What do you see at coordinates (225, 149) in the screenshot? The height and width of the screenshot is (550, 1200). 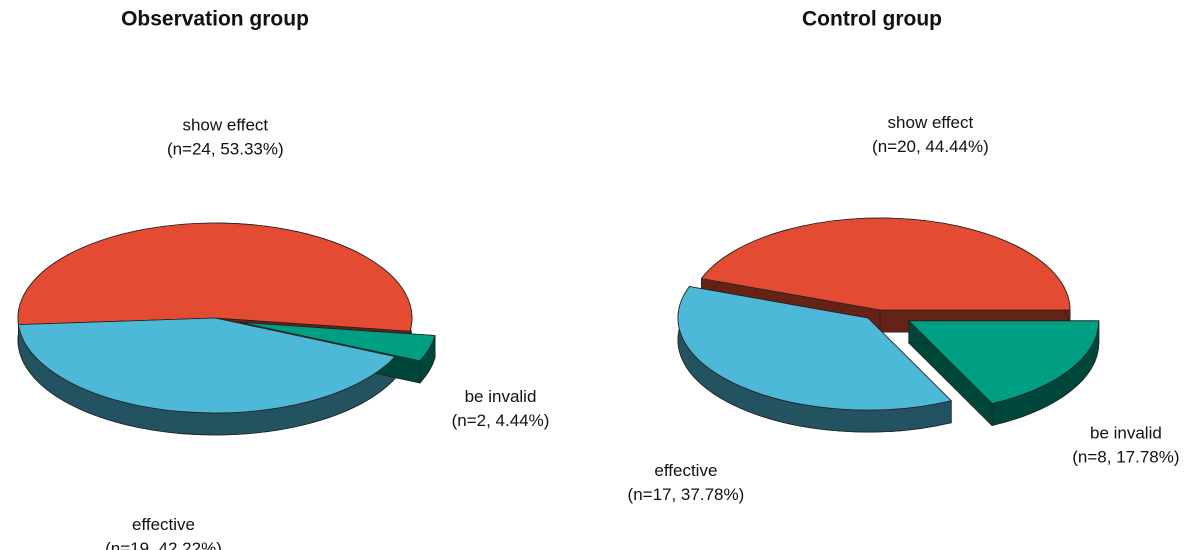 I see `slice-value-label: (n=24, 53.33%)` at bounding box center [225, 149].